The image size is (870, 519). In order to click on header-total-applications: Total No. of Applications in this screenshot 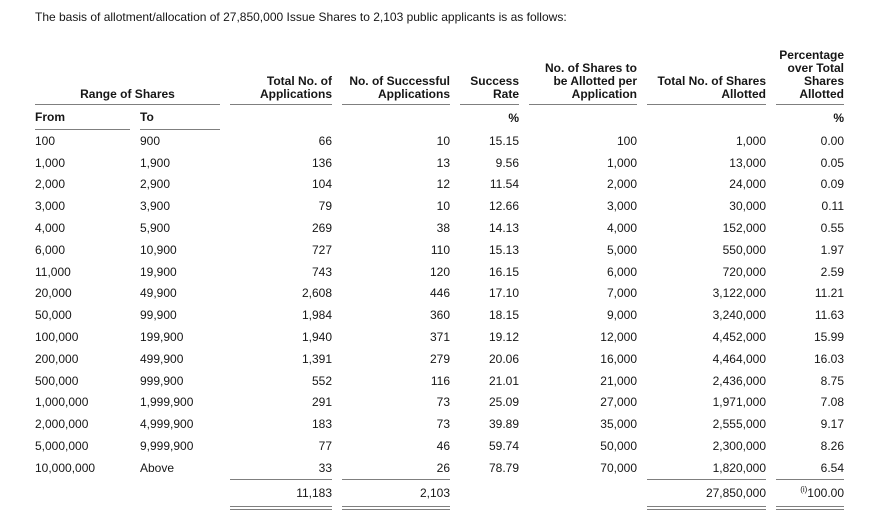, I will do `click(281, 77)`.